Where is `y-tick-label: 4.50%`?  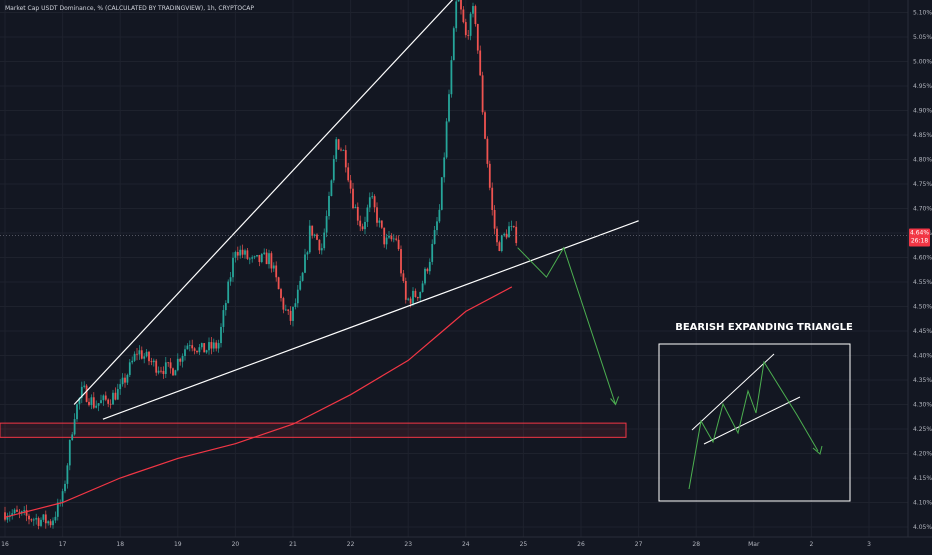 y-tick-label: 4.50% is located at coordinates (922, 307).